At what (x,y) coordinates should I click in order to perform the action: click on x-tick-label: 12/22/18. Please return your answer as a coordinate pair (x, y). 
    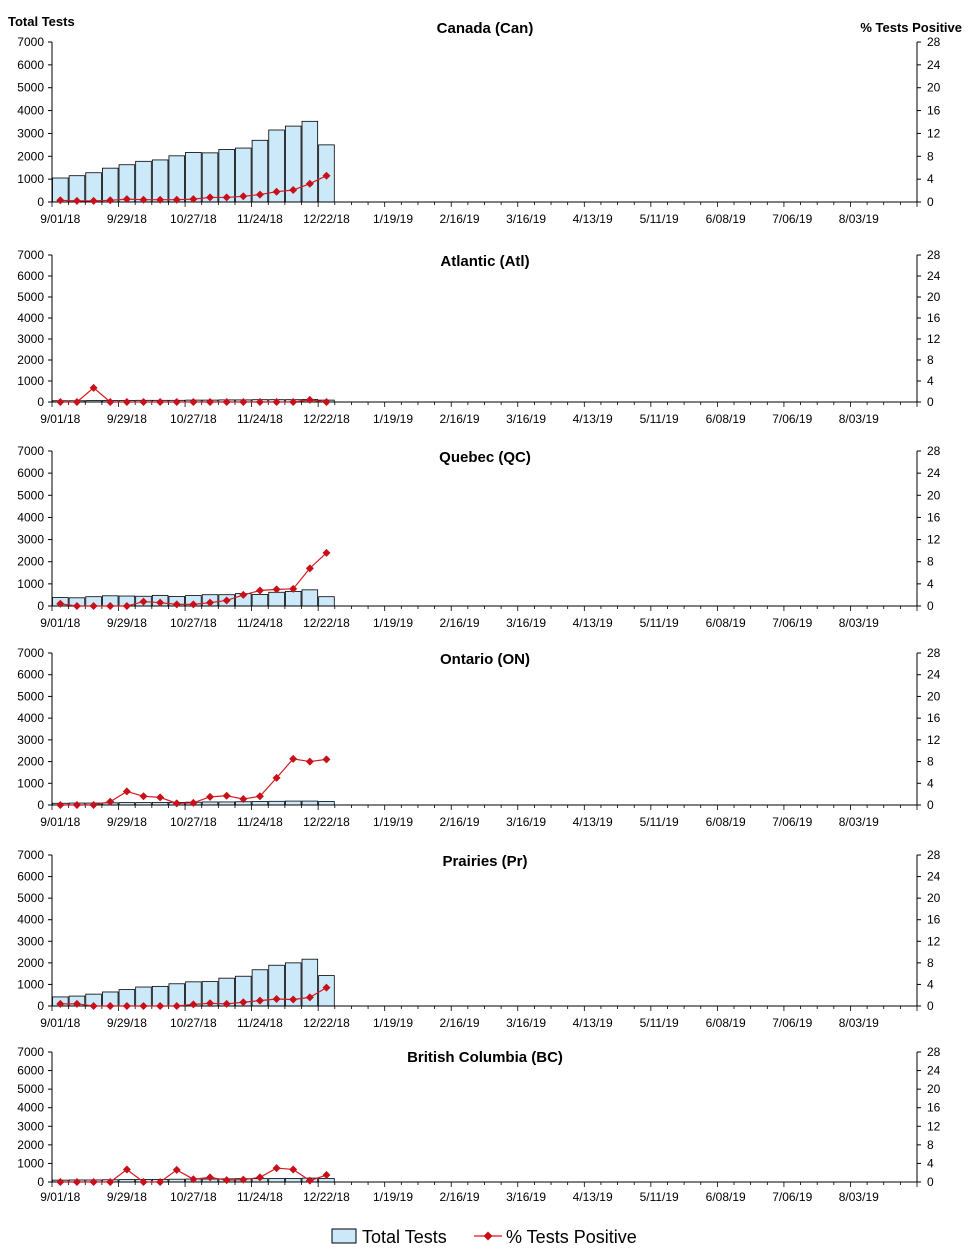
    Looking at the image, I should click on (326, 419).